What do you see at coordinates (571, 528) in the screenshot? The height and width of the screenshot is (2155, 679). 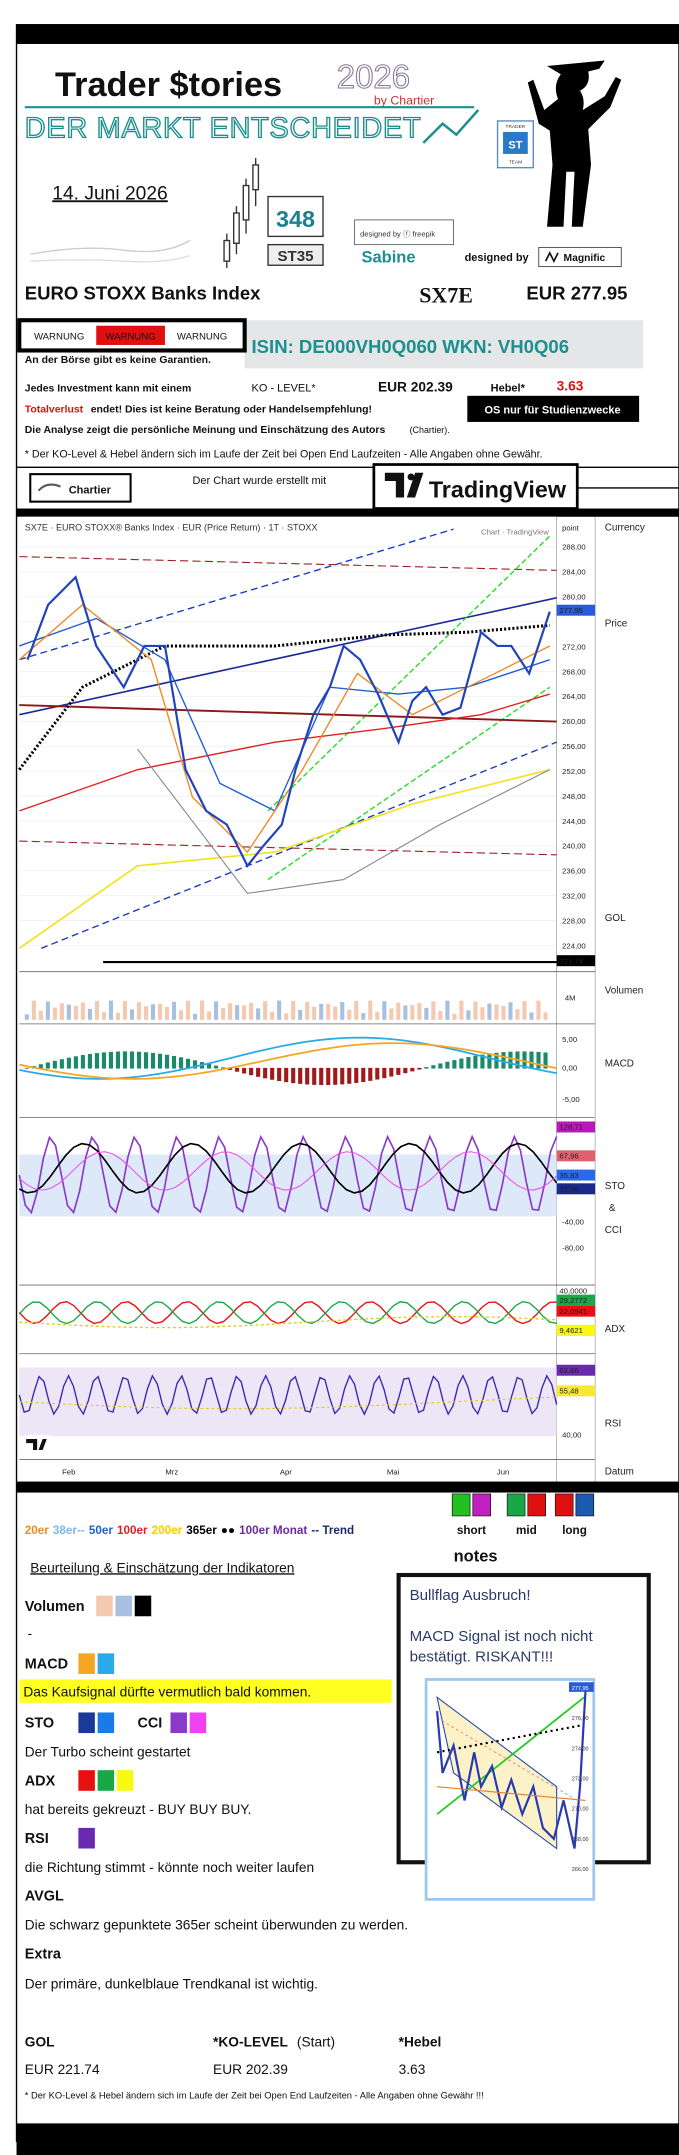 I see `unit: point` at bounding box center [571, 528].